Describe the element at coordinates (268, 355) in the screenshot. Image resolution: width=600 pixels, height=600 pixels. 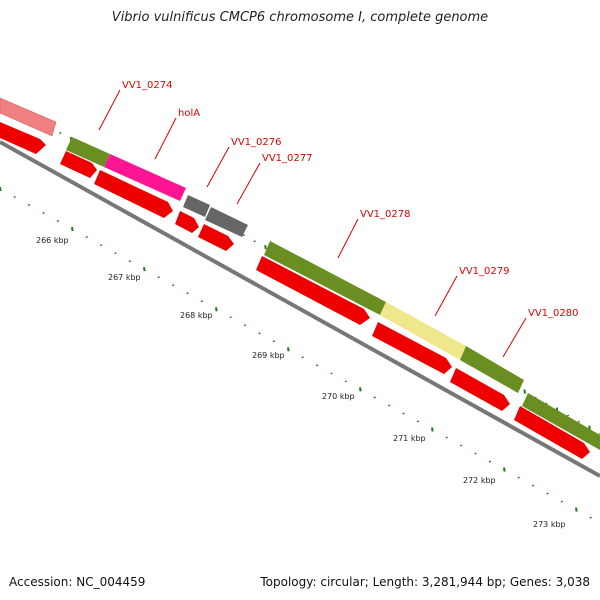
I see `kbp-label: 269 kbp` at that location.